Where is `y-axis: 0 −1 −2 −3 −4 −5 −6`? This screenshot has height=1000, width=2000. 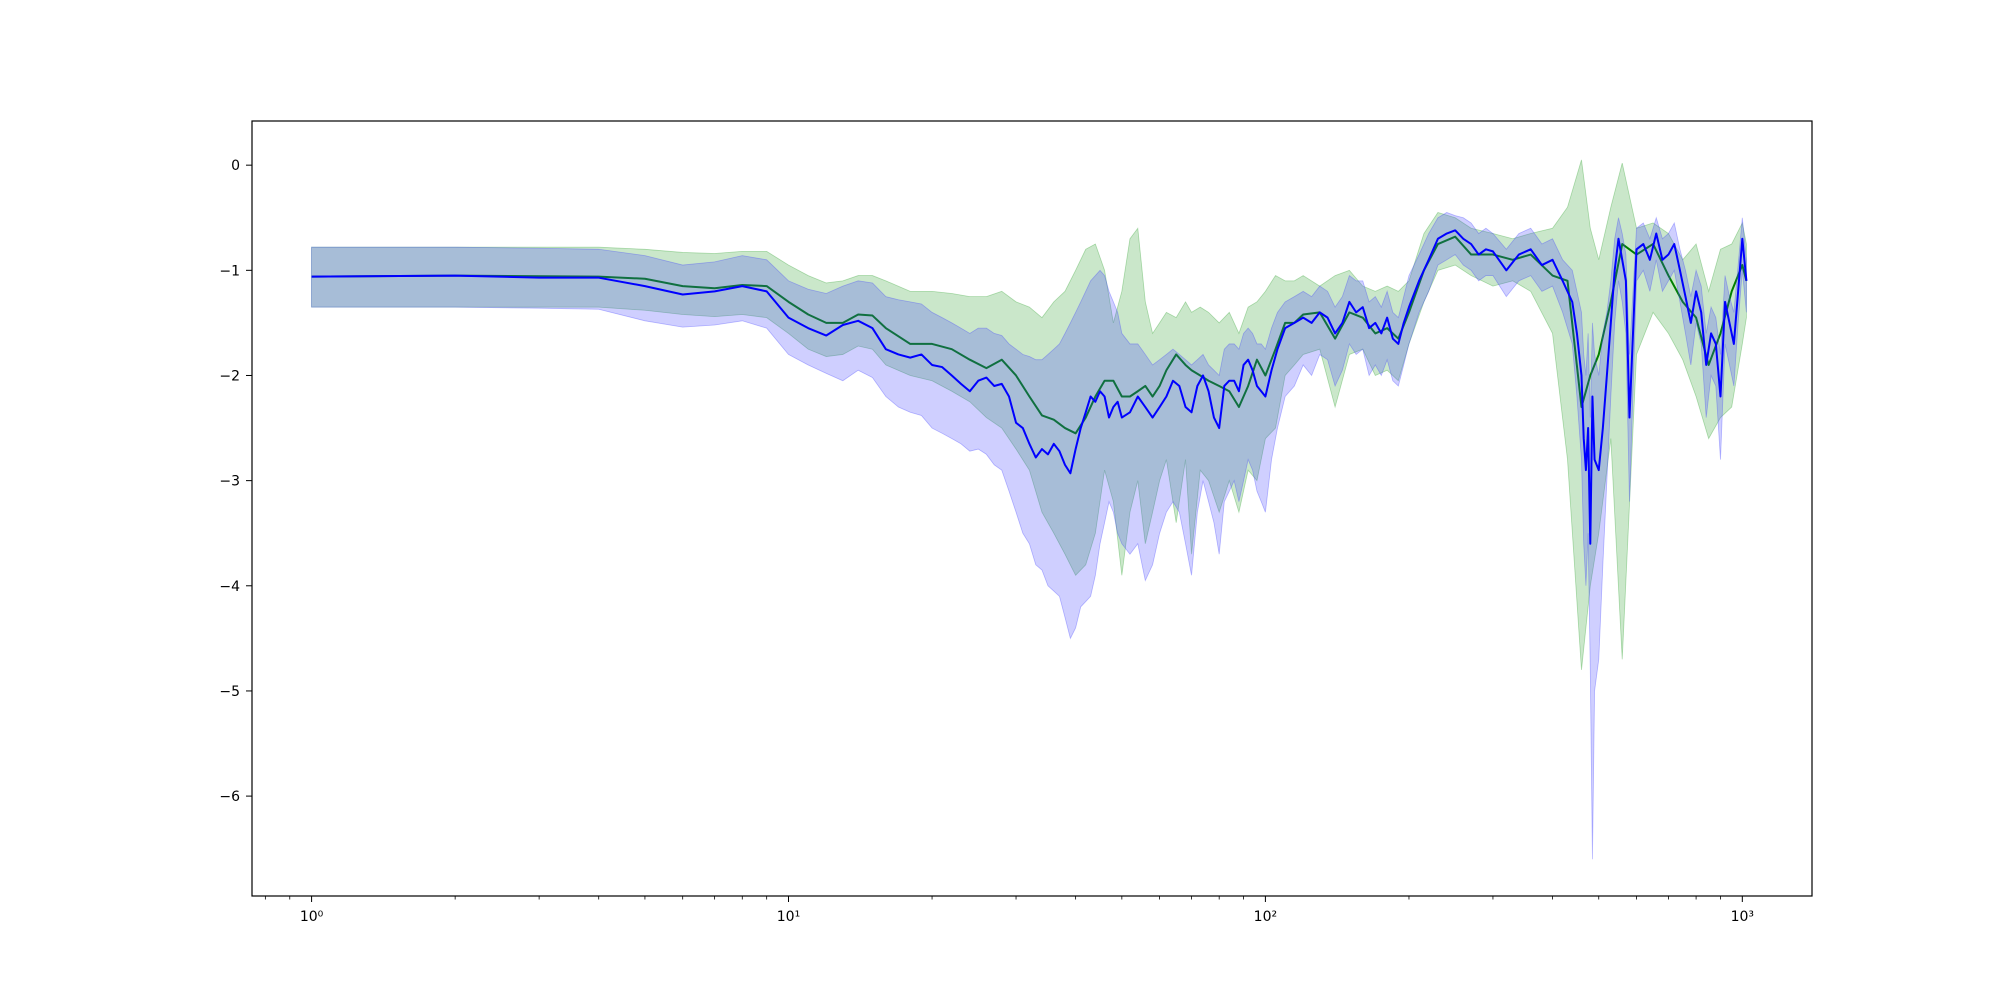 y-axis: 0 −1 −2 −3 −4 −5 −6 is located at coordinates (235, 481).